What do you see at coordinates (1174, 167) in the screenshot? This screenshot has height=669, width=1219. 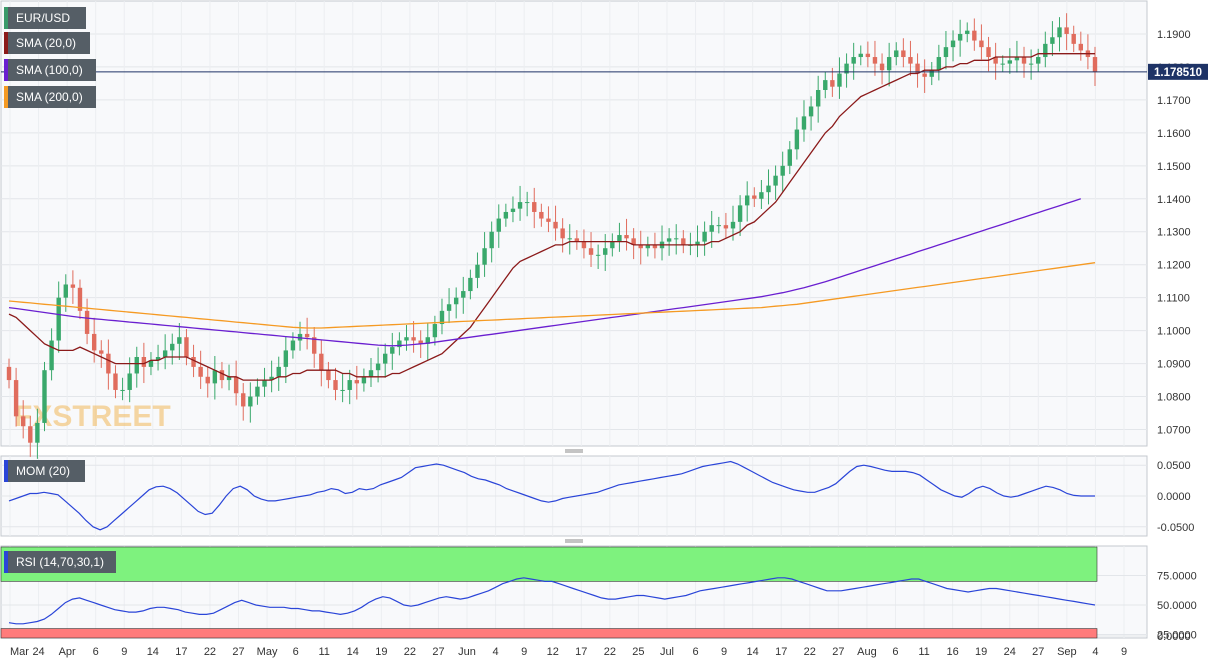 I see `price-tick-label: 1.1500` at bounding box center [1174, 167].